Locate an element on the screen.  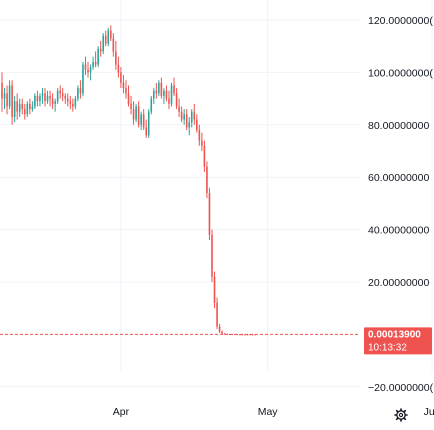
y-tick-label: 40.00000000 is located at coordinates (398, 231).